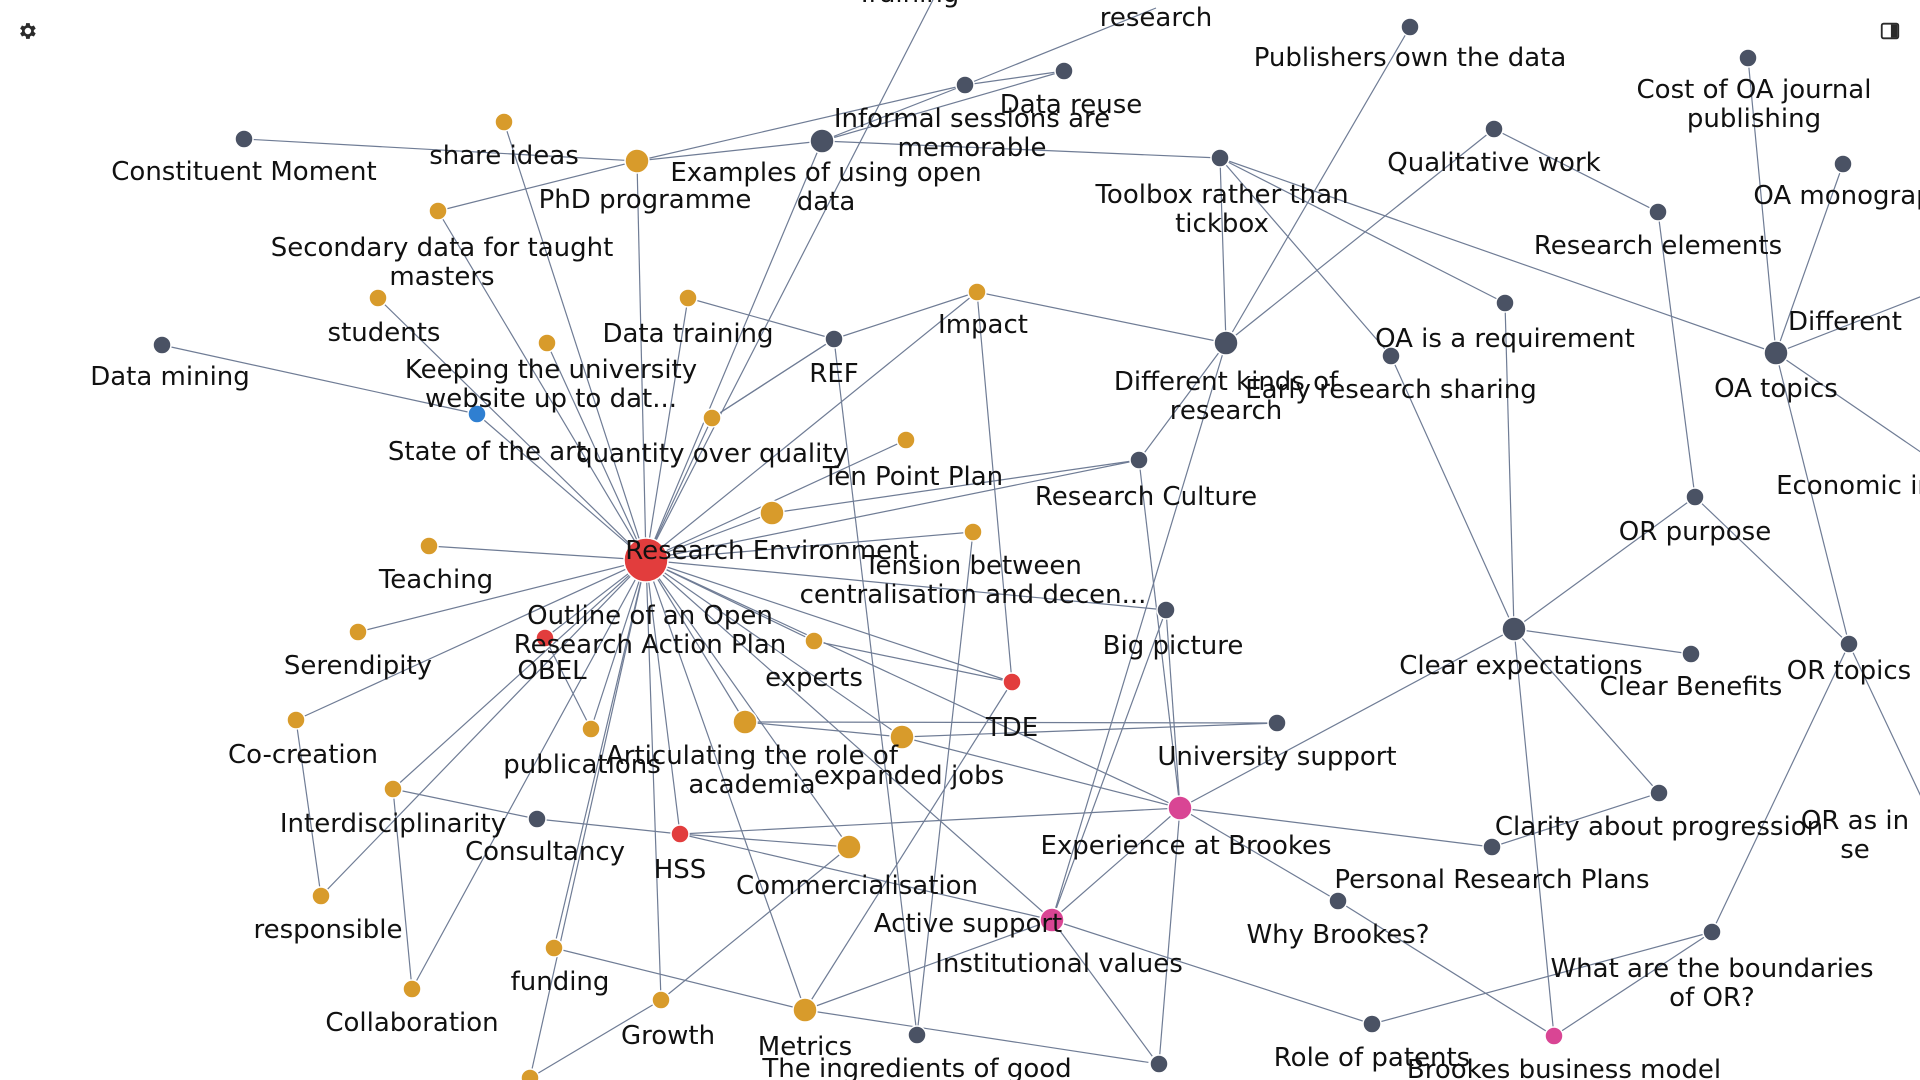 The height and width of the screenshot is (1080, 1920). I want to click on edge-exp_brookes-big_picture, so click(1173, 709).